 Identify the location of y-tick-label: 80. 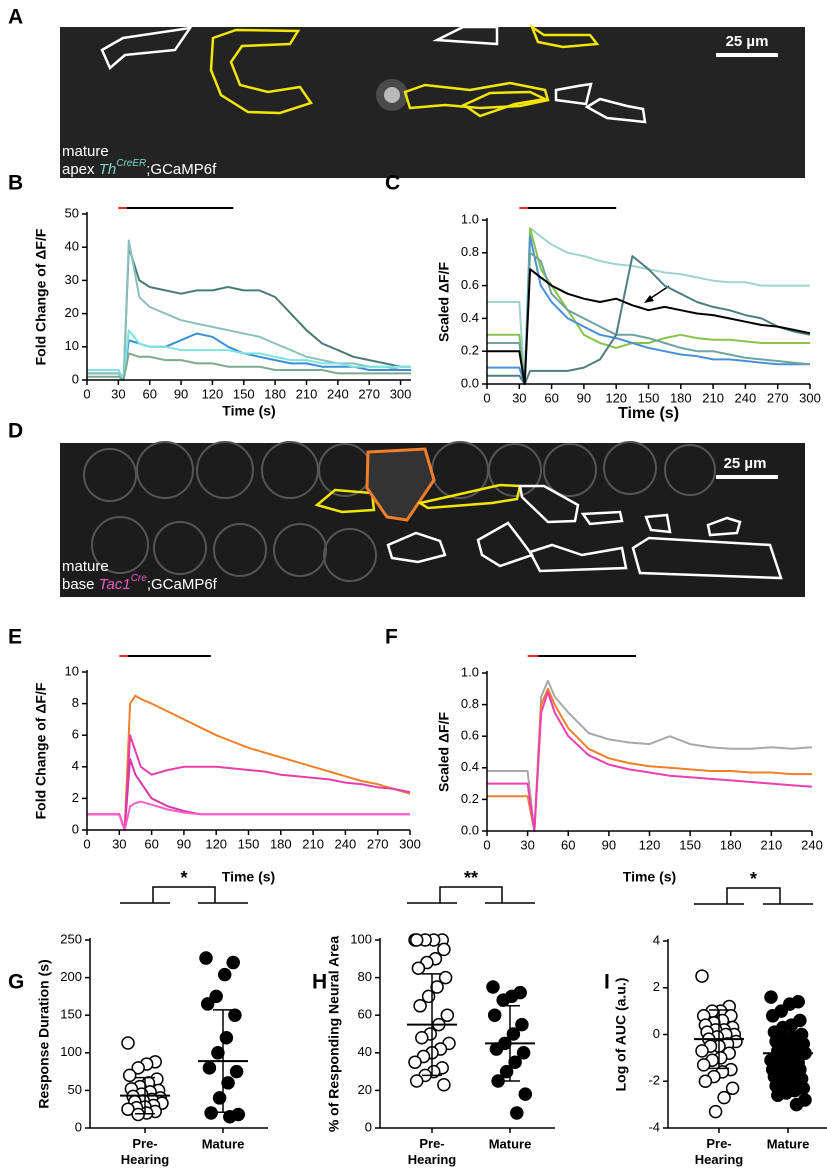
(365, 976).